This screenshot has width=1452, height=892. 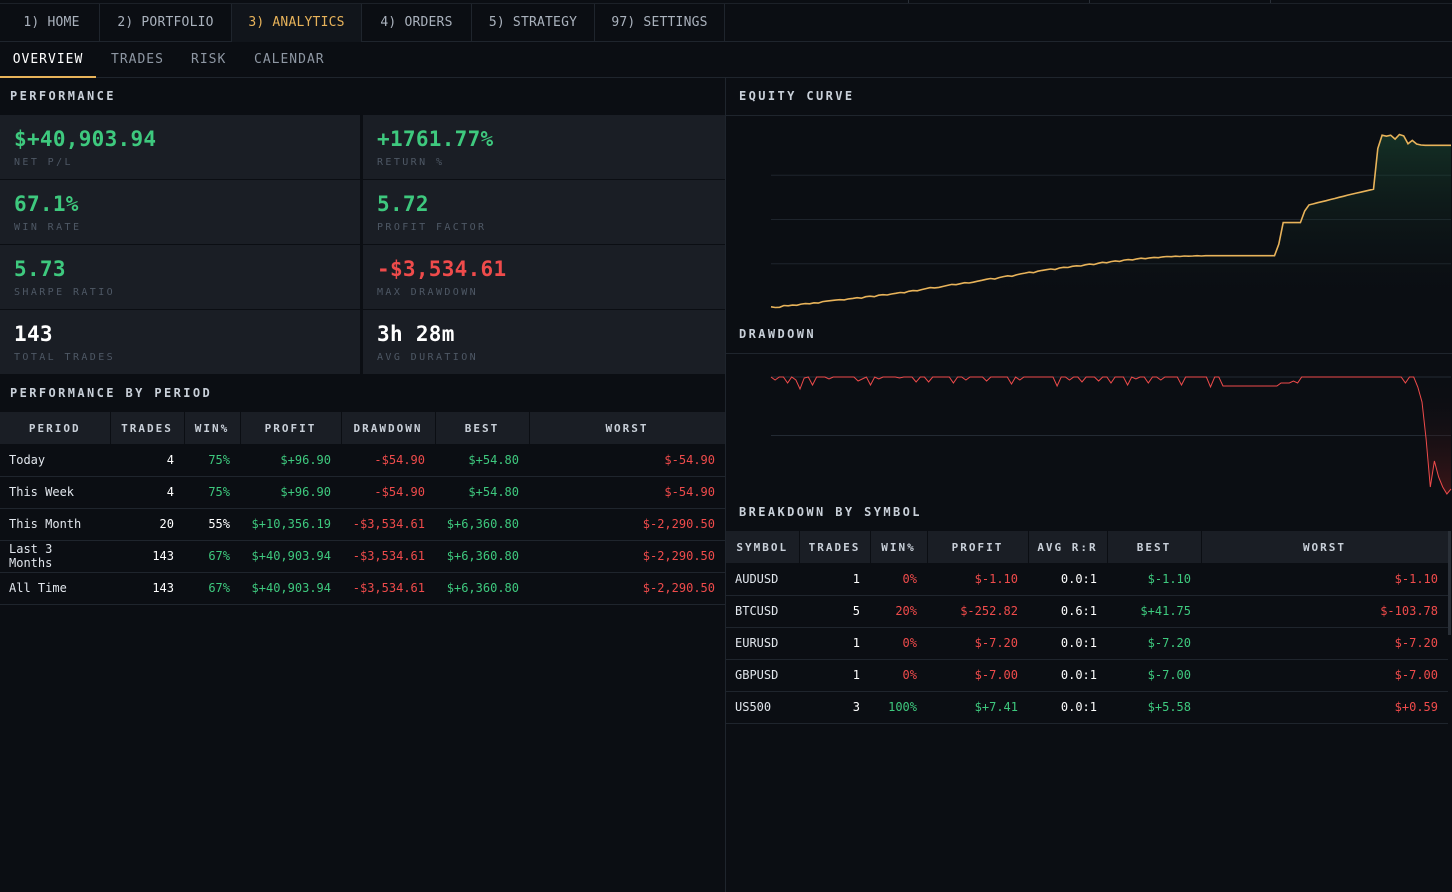 What do you see at coordinates (52, 23) in the screenshot?
I see `tab-home: 1) HOME` at bounding box center [52, 23].